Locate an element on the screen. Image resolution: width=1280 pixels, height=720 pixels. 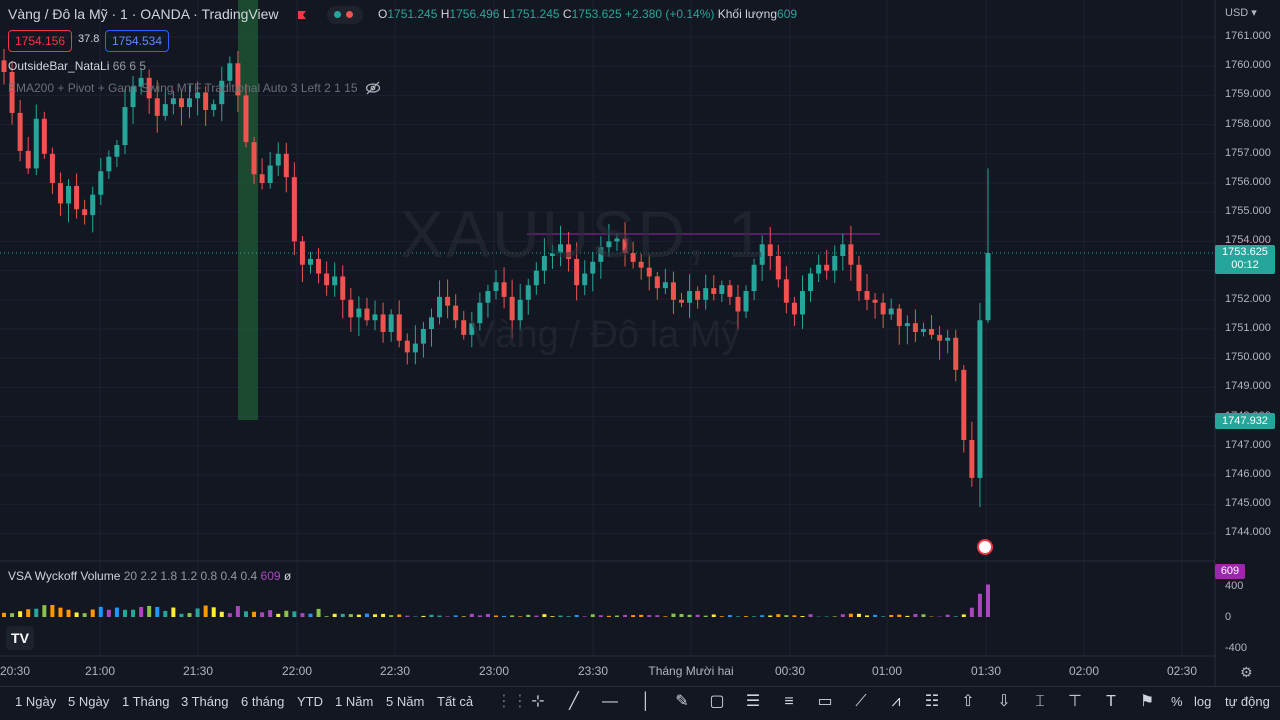
flag-icon is located at coordinates (302, 15).